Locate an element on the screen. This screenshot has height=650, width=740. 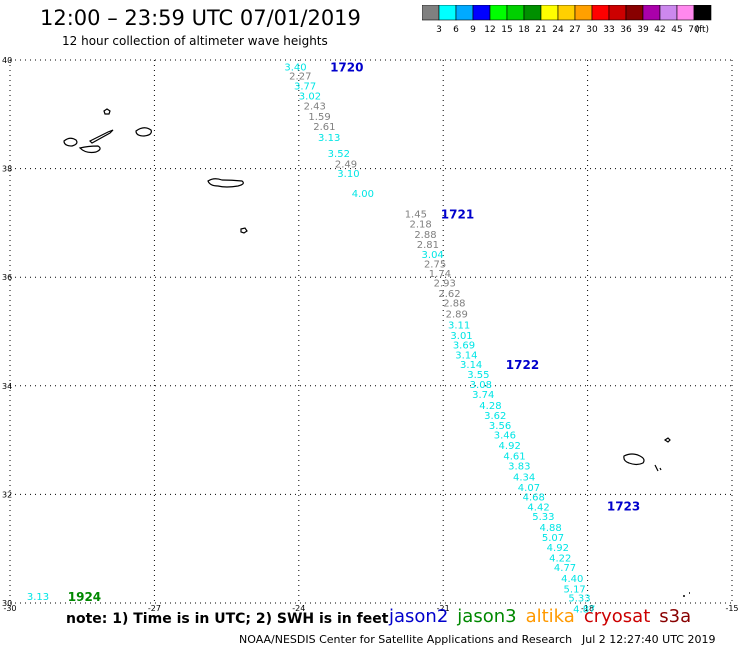
timestamp-text: Jul 2 12:27:40 UTC 2019 is located at coordinates (649, 639).